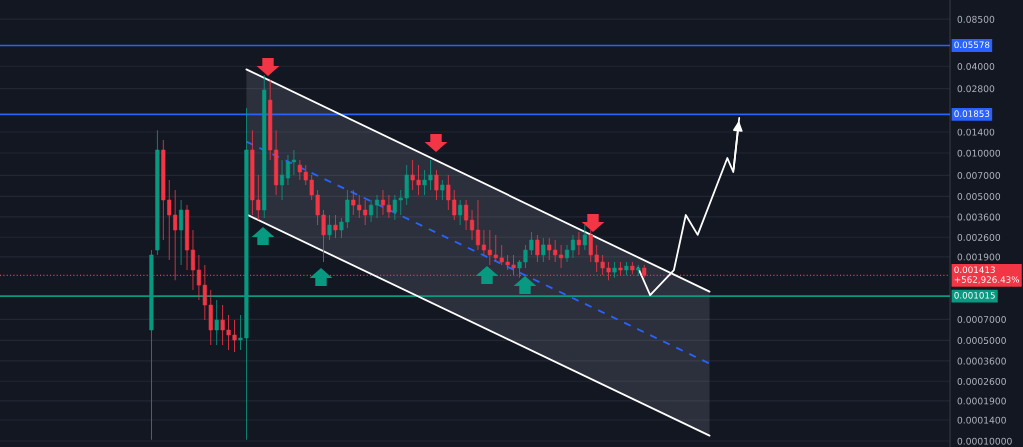  Describe the element at coordinates (979, 237) in the screenshot. I see `y-tick-label: 0.002600` at that location.